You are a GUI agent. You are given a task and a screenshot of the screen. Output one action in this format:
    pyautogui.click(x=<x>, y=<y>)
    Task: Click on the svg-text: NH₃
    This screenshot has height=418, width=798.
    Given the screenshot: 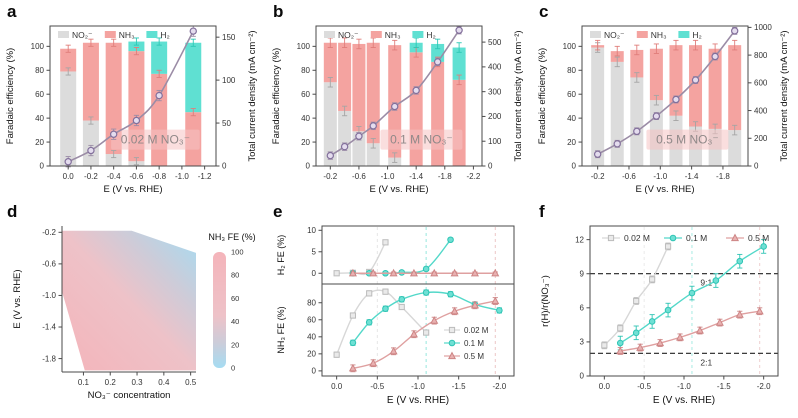 What is the action you would take?
    pyautogui.click(x=659, y=35)
    